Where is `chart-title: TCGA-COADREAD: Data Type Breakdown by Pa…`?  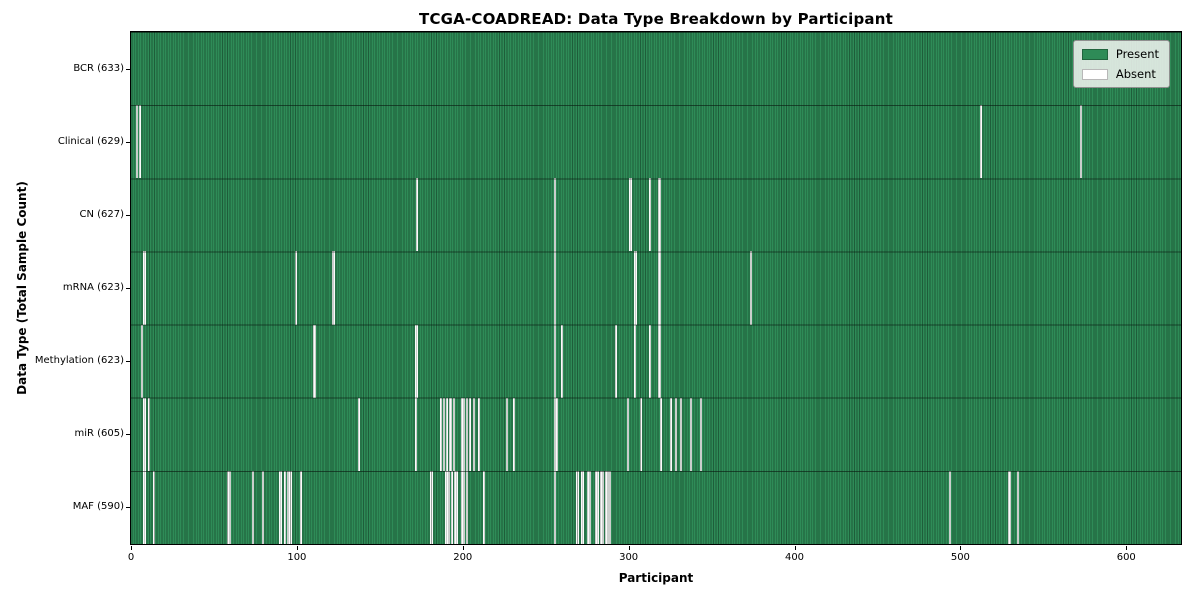 chart-title: TCGA-COADREAD: Data Type Breakdown by Pa… is located at coordinates (656, 19).